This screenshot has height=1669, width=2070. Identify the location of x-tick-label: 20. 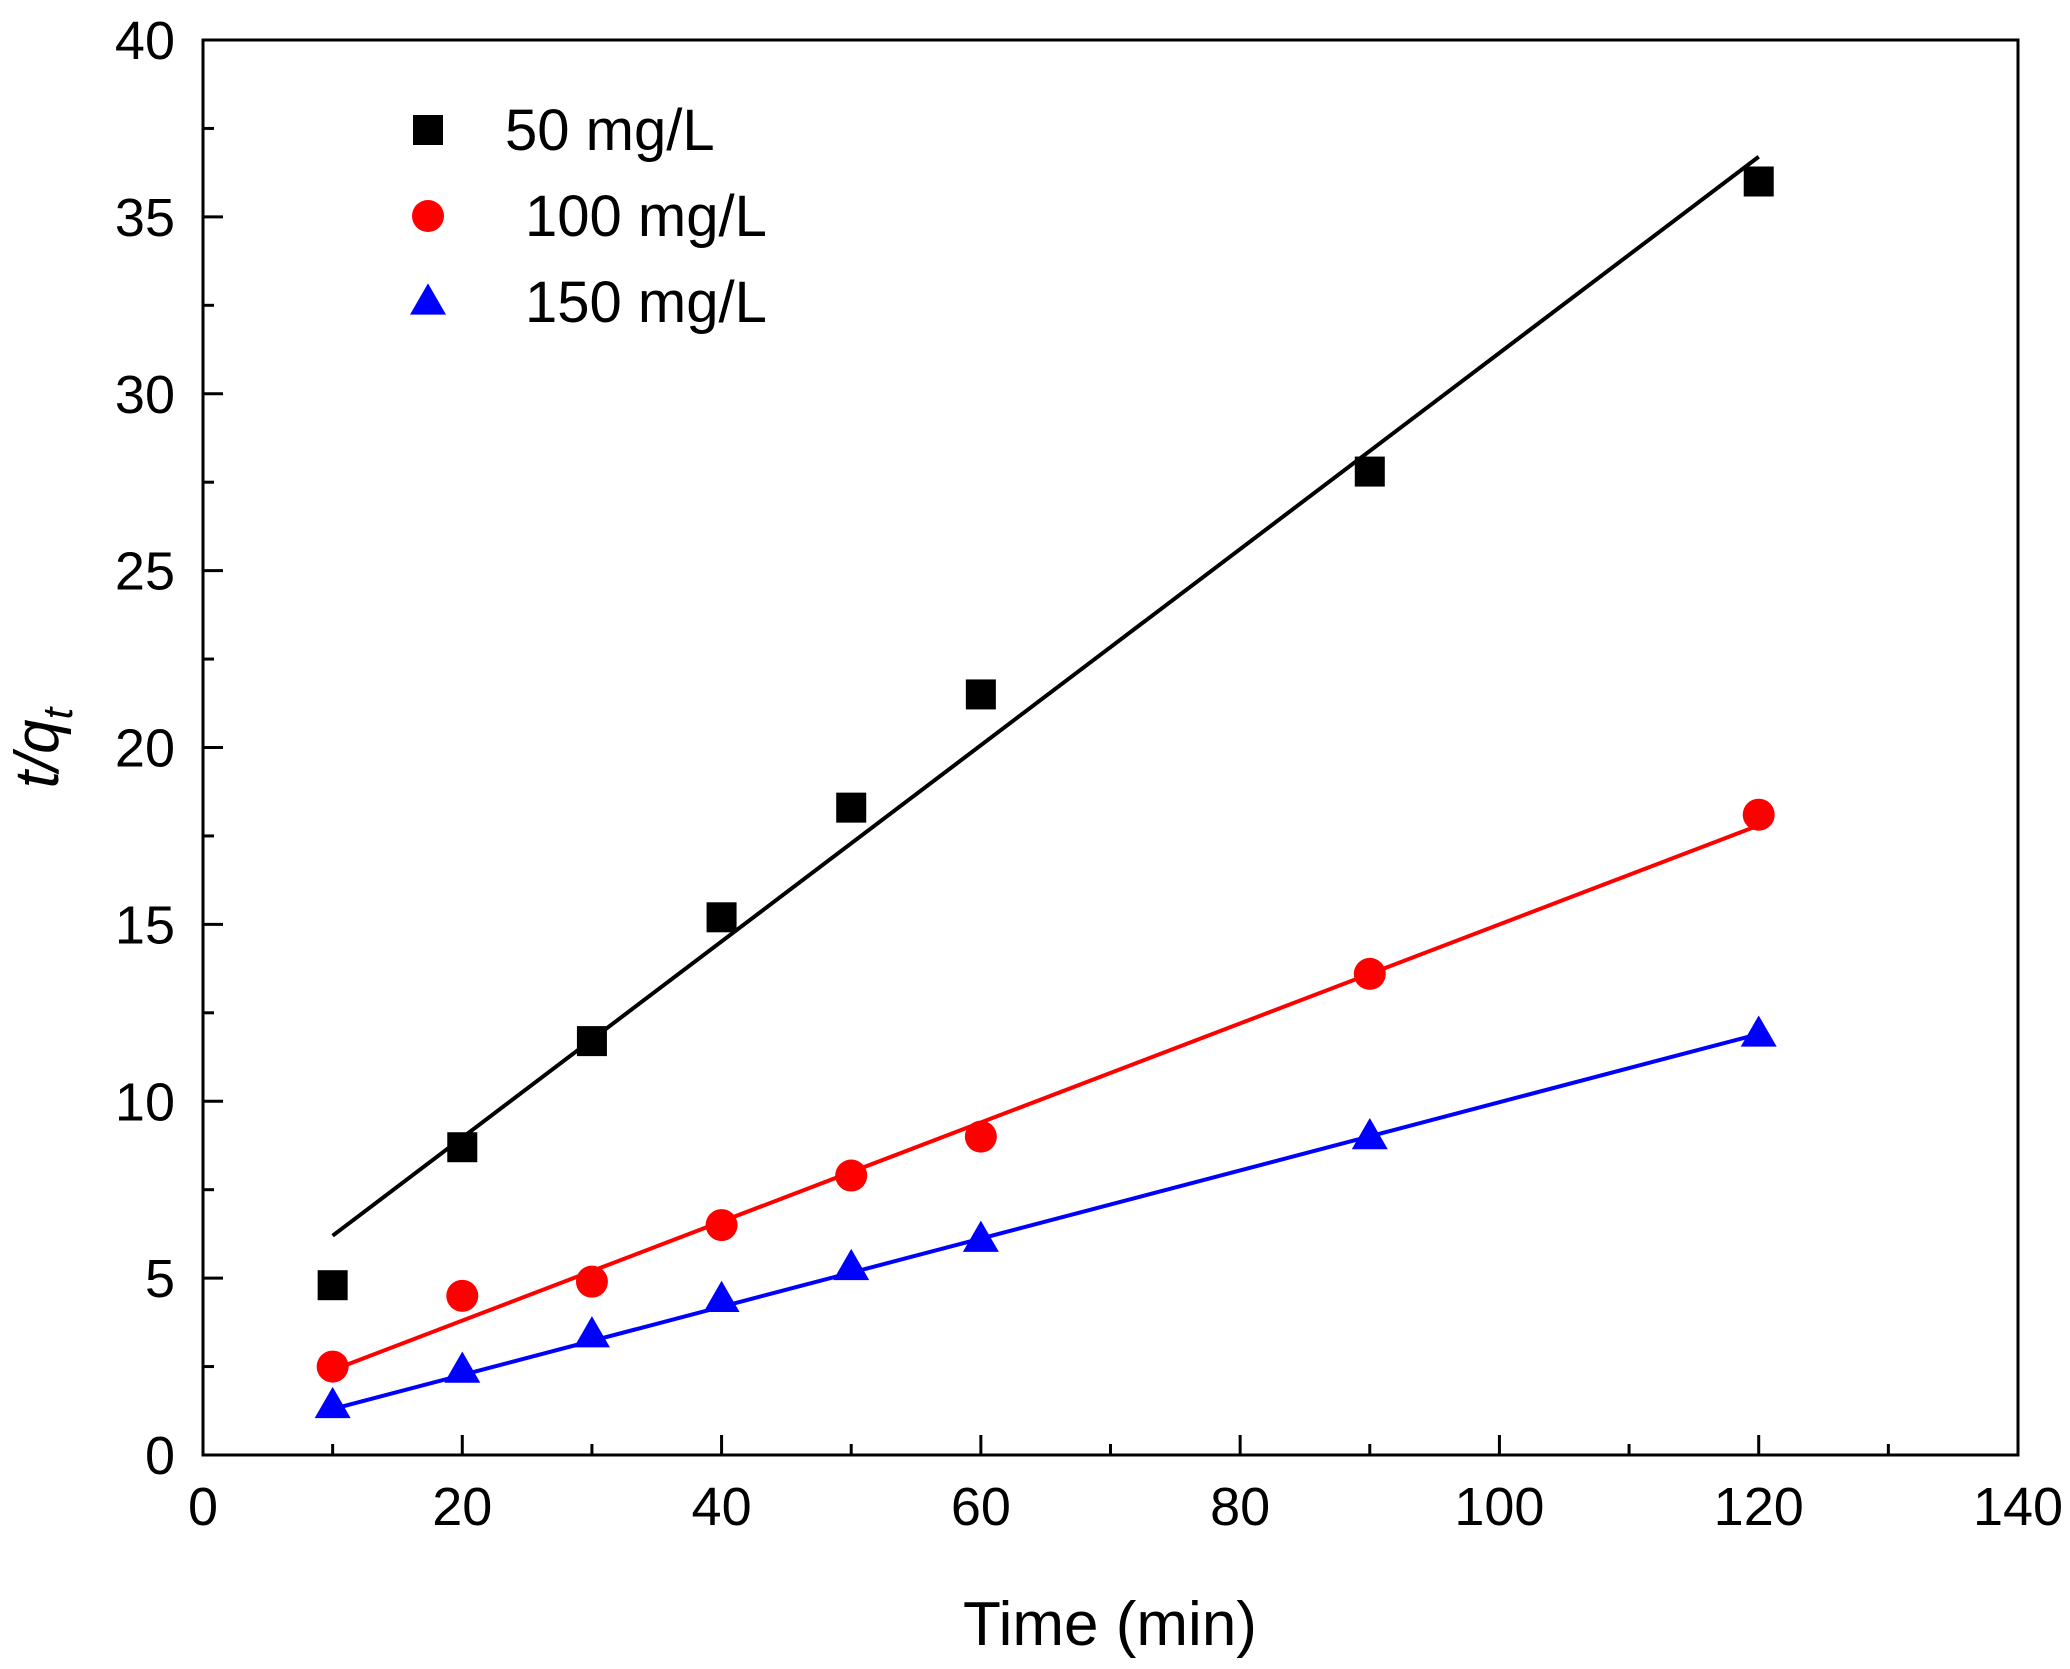
(462, 1507).